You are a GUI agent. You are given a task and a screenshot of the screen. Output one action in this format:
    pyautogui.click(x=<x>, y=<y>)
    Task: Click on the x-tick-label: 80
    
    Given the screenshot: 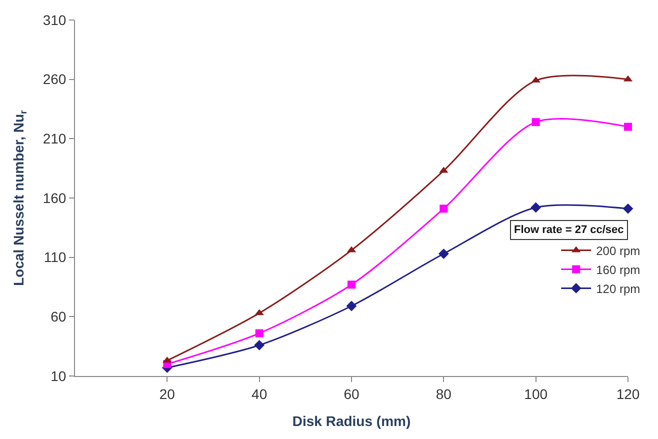 What is the action you would take?
    pyautogui.click(x=444, y=394)
    